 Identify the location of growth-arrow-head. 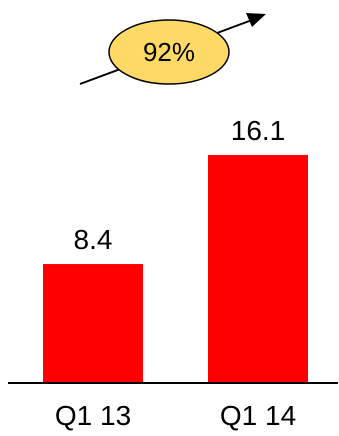
(256, 20).